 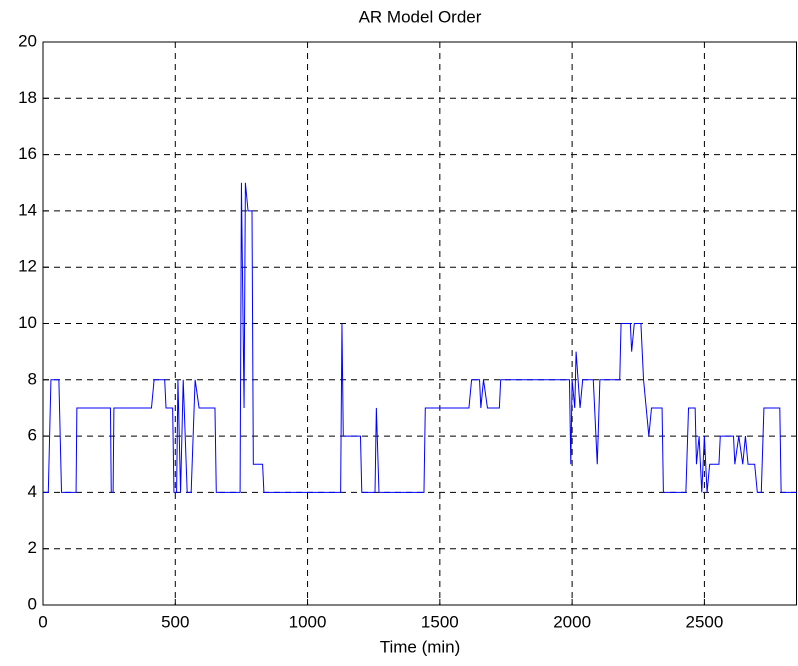 What do you see at coordinates (704, 621) in the screenshot?
I see `x-tick-label: 2500` at bounding box center [704, 621].